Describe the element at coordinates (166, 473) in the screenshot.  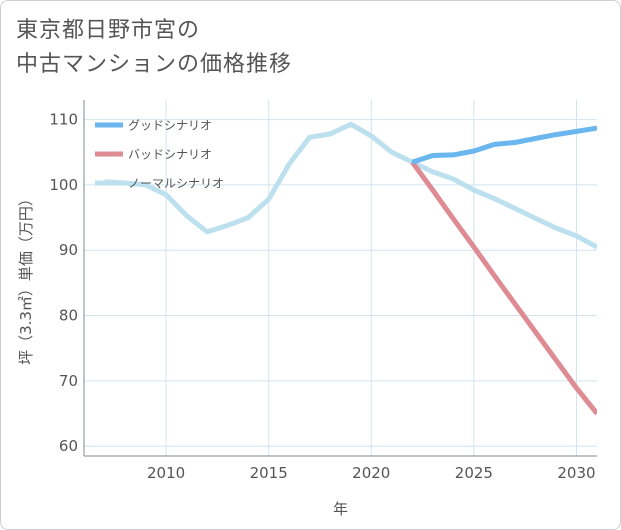
I see `x-tick-label: 2010` at that location.